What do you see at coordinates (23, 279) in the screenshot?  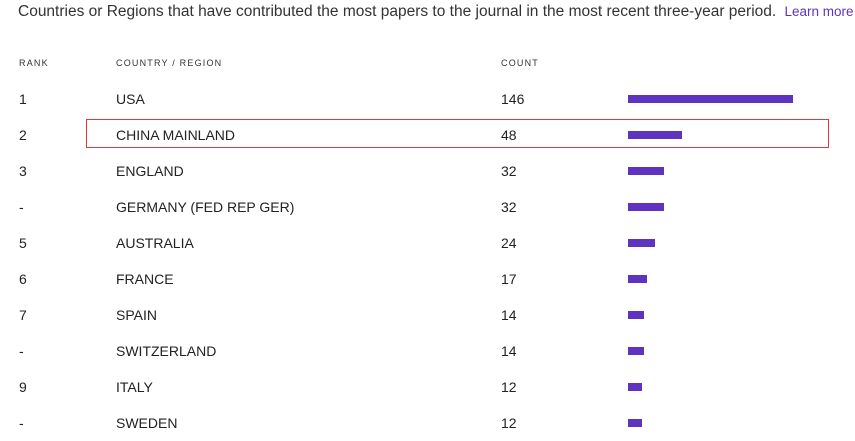 I see `rank-cell: 6` at bounding box center [23, 279].